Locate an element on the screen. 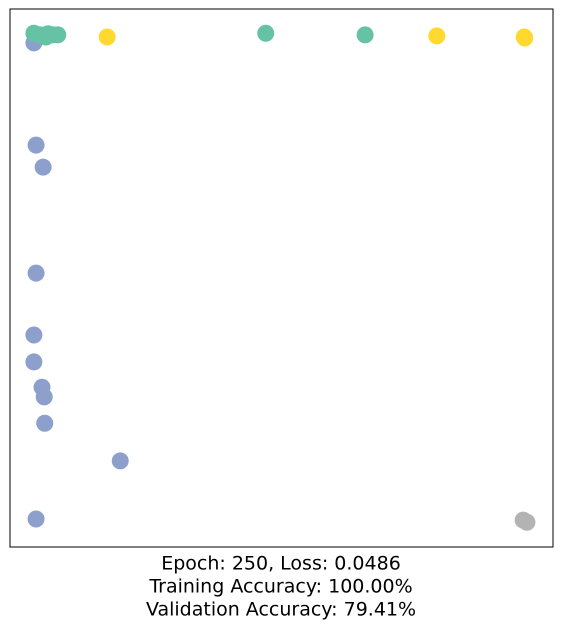 Image resolution: width=562 pixels, height=630 pixels. x-axis-label: Epoch: 250, Loss: 0.0486 is located at coordinates (281, 564).